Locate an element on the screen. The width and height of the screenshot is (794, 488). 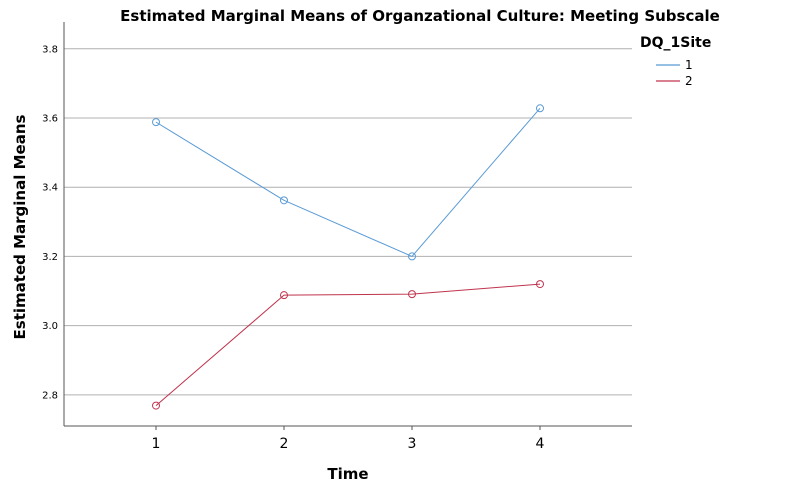
y-tick-label: 3.2 is located at coordinates (50, 257).